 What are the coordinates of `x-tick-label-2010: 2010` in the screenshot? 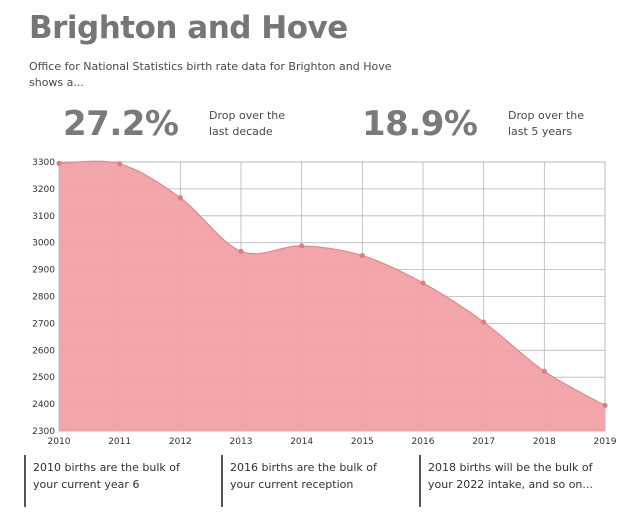 It's located at (59, 442).